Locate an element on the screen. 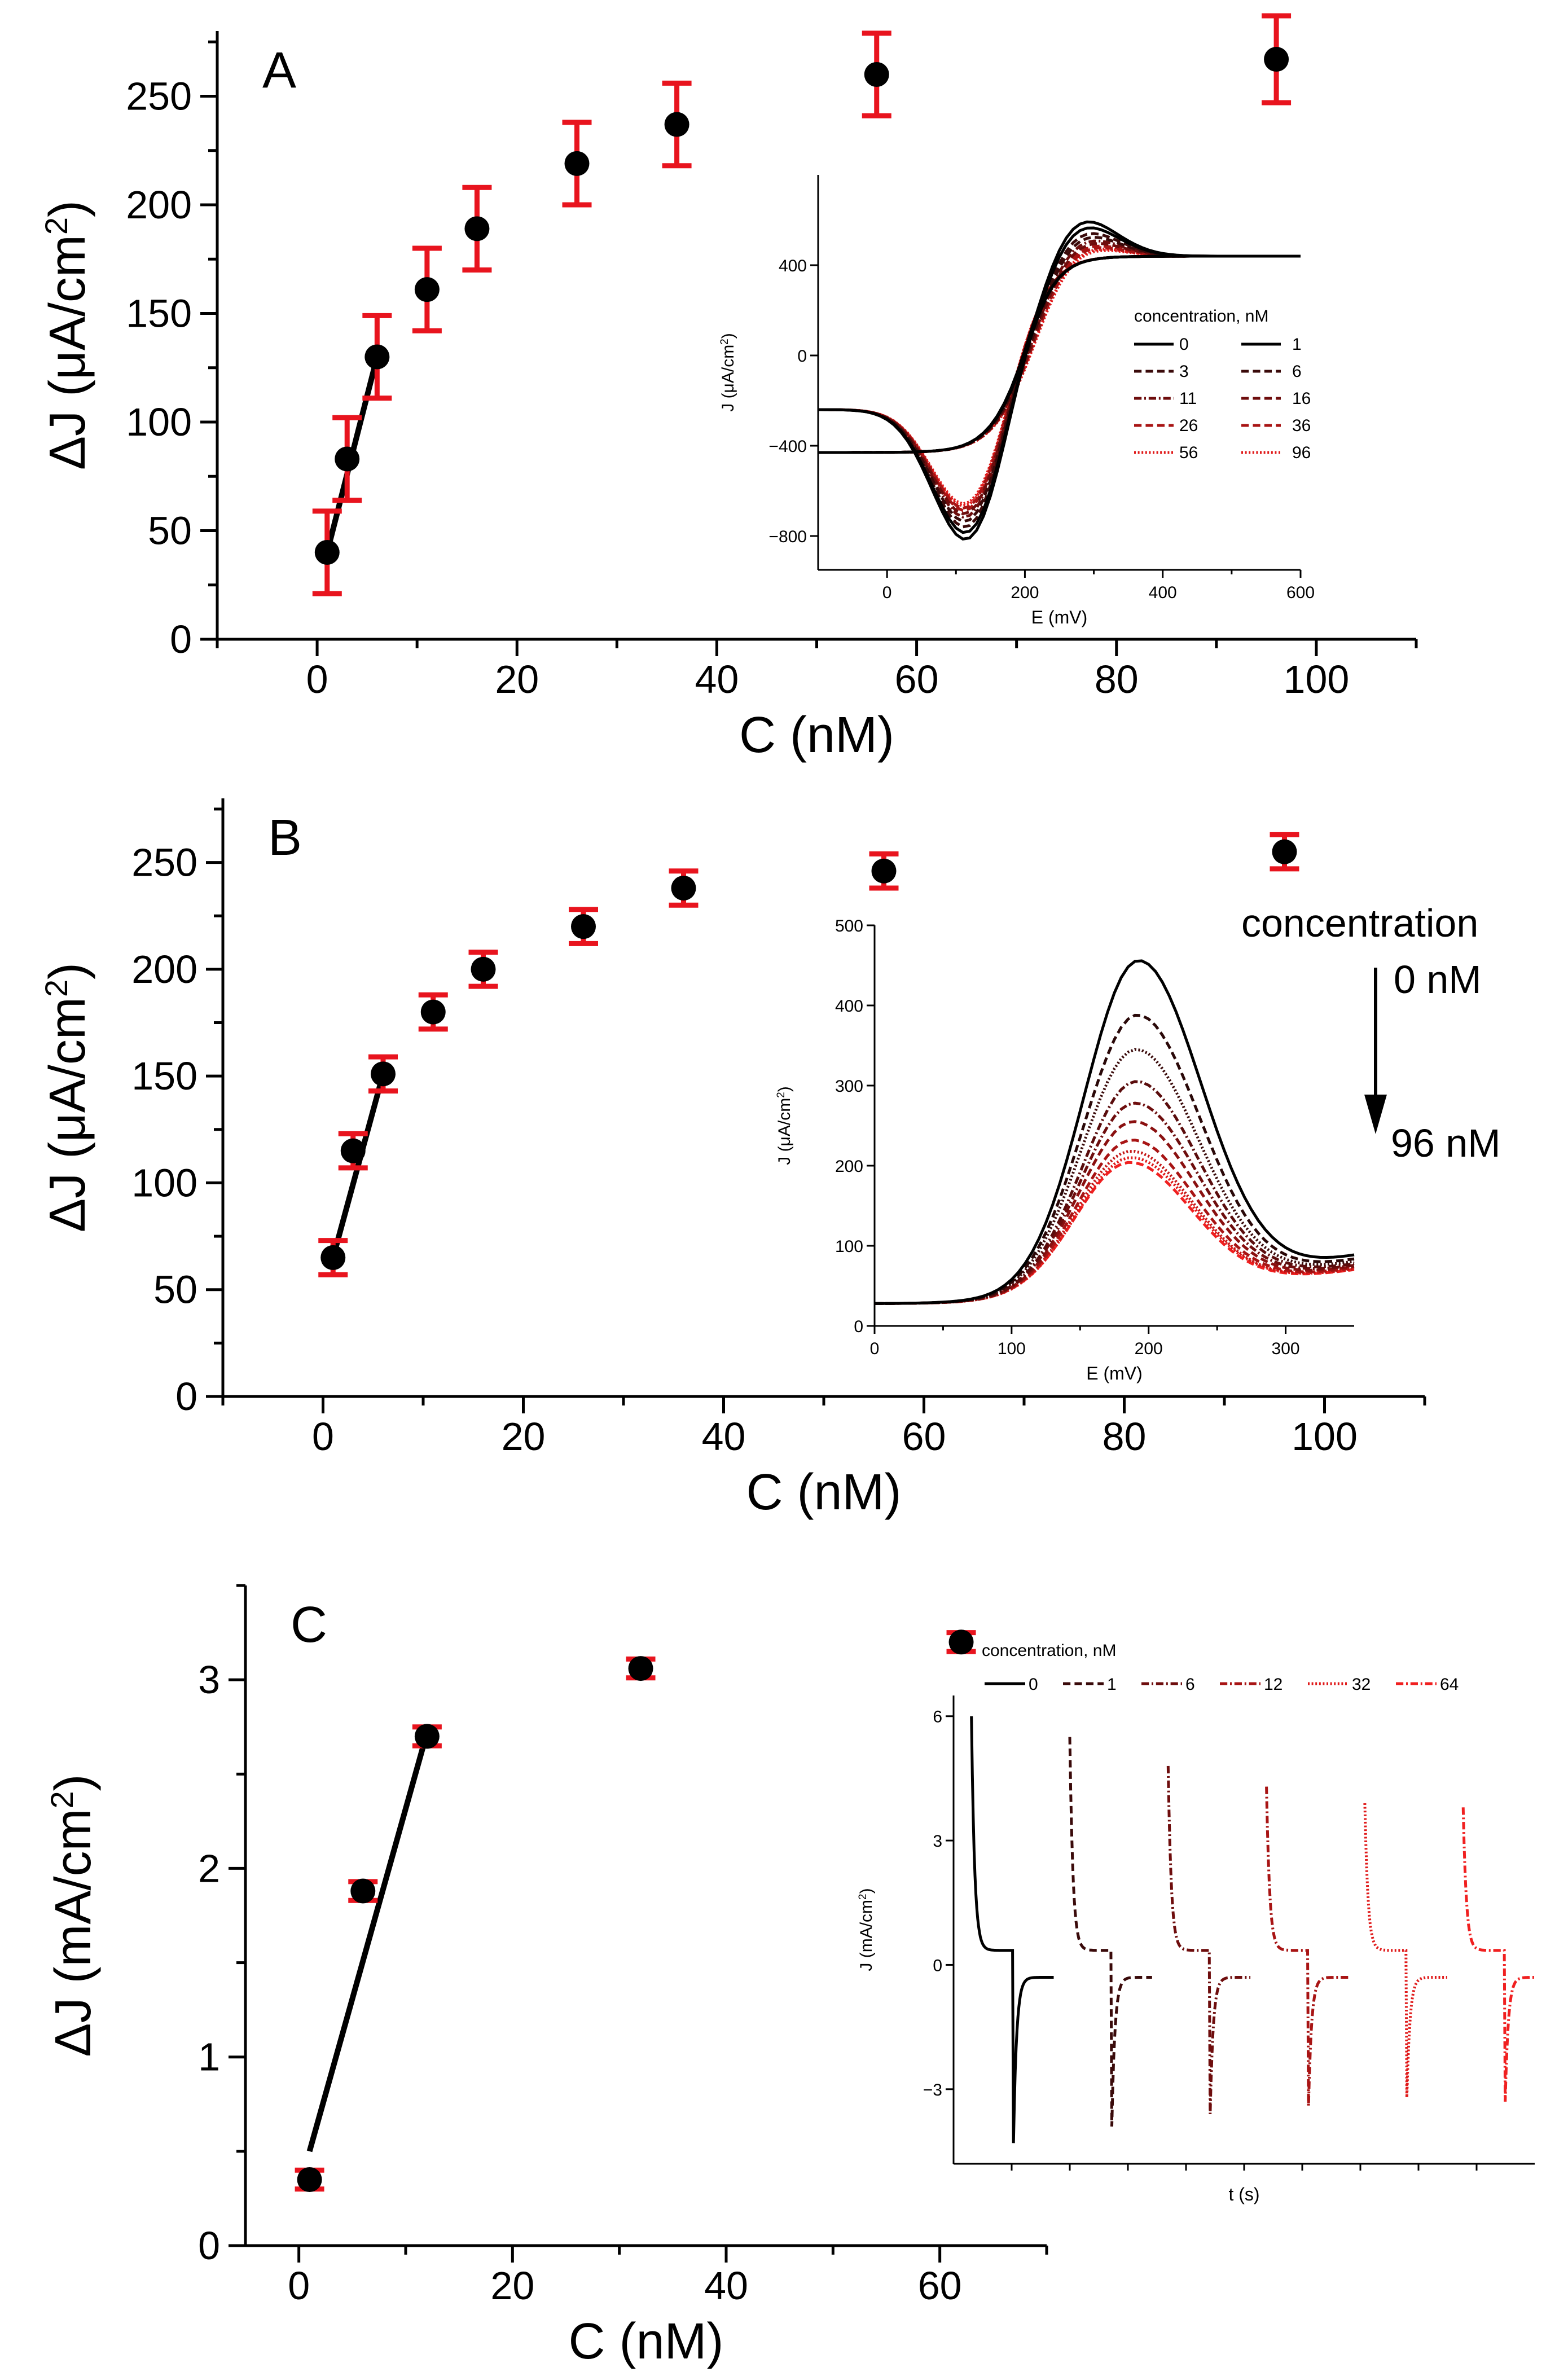 This screenshot has height=2372, width=1568. annotation-title: concentration is located at coordinates (1360, 923).